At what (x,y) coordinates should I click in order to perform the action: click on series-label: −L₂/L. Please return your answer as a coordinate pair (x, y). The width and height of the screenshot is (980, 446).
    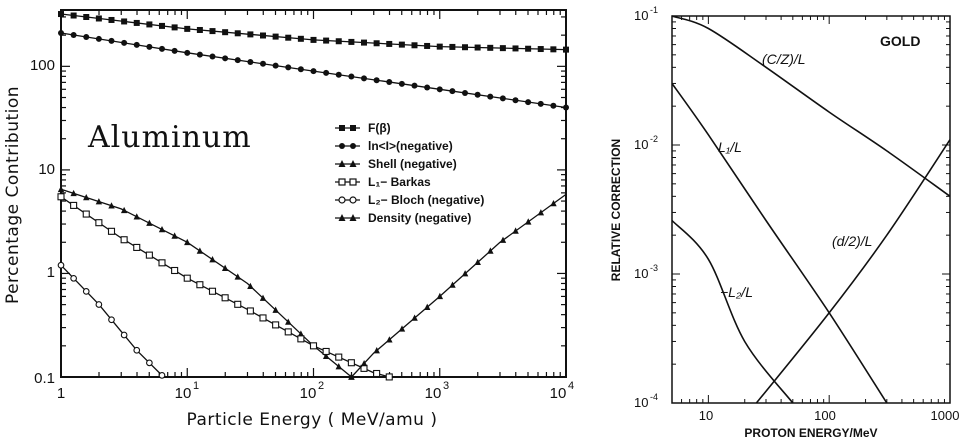
    Looking at the image, I should click on (736, 292).